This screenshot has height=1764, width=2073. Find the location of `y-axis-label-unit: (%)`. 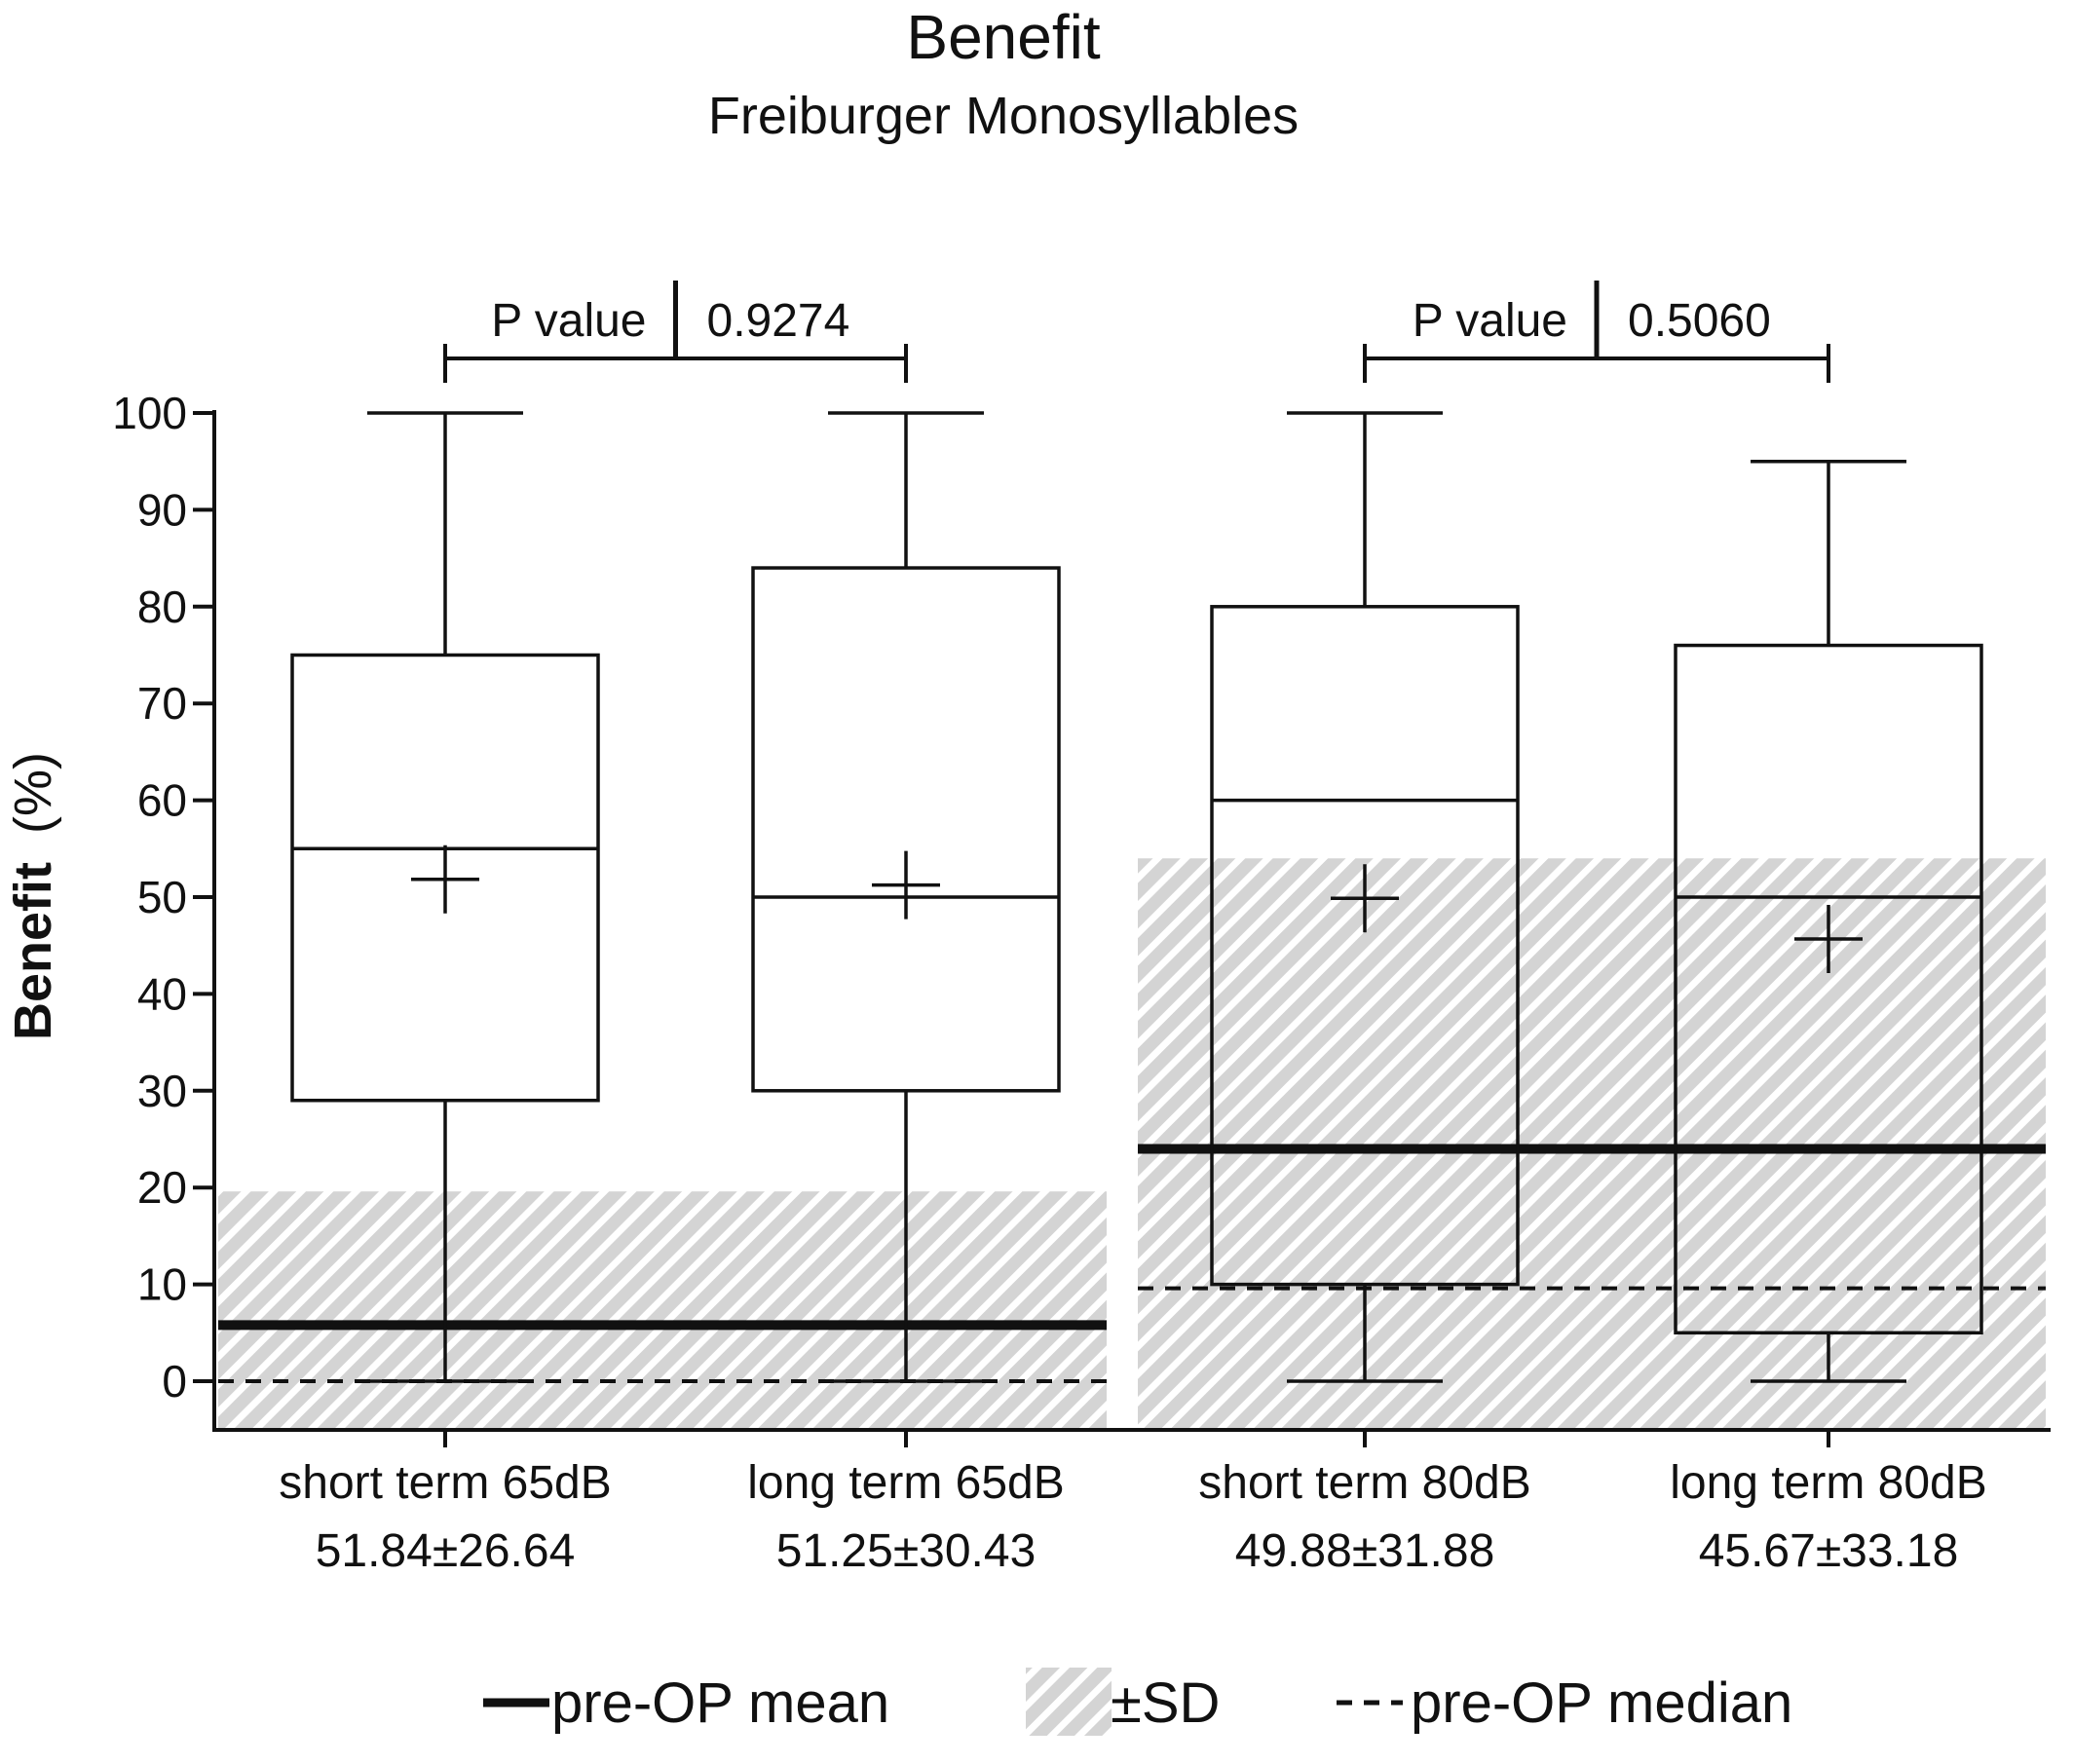

y-axis-label-unit: (%) is located at coordinates (33, 793).